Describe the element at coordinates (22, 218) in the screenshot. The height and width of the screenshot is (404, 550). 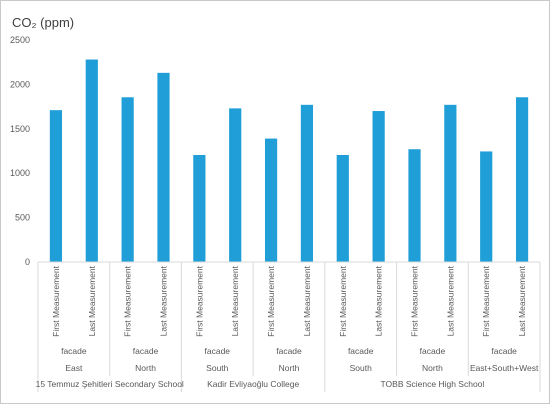
I see `y-tick-label: 500` at that location.